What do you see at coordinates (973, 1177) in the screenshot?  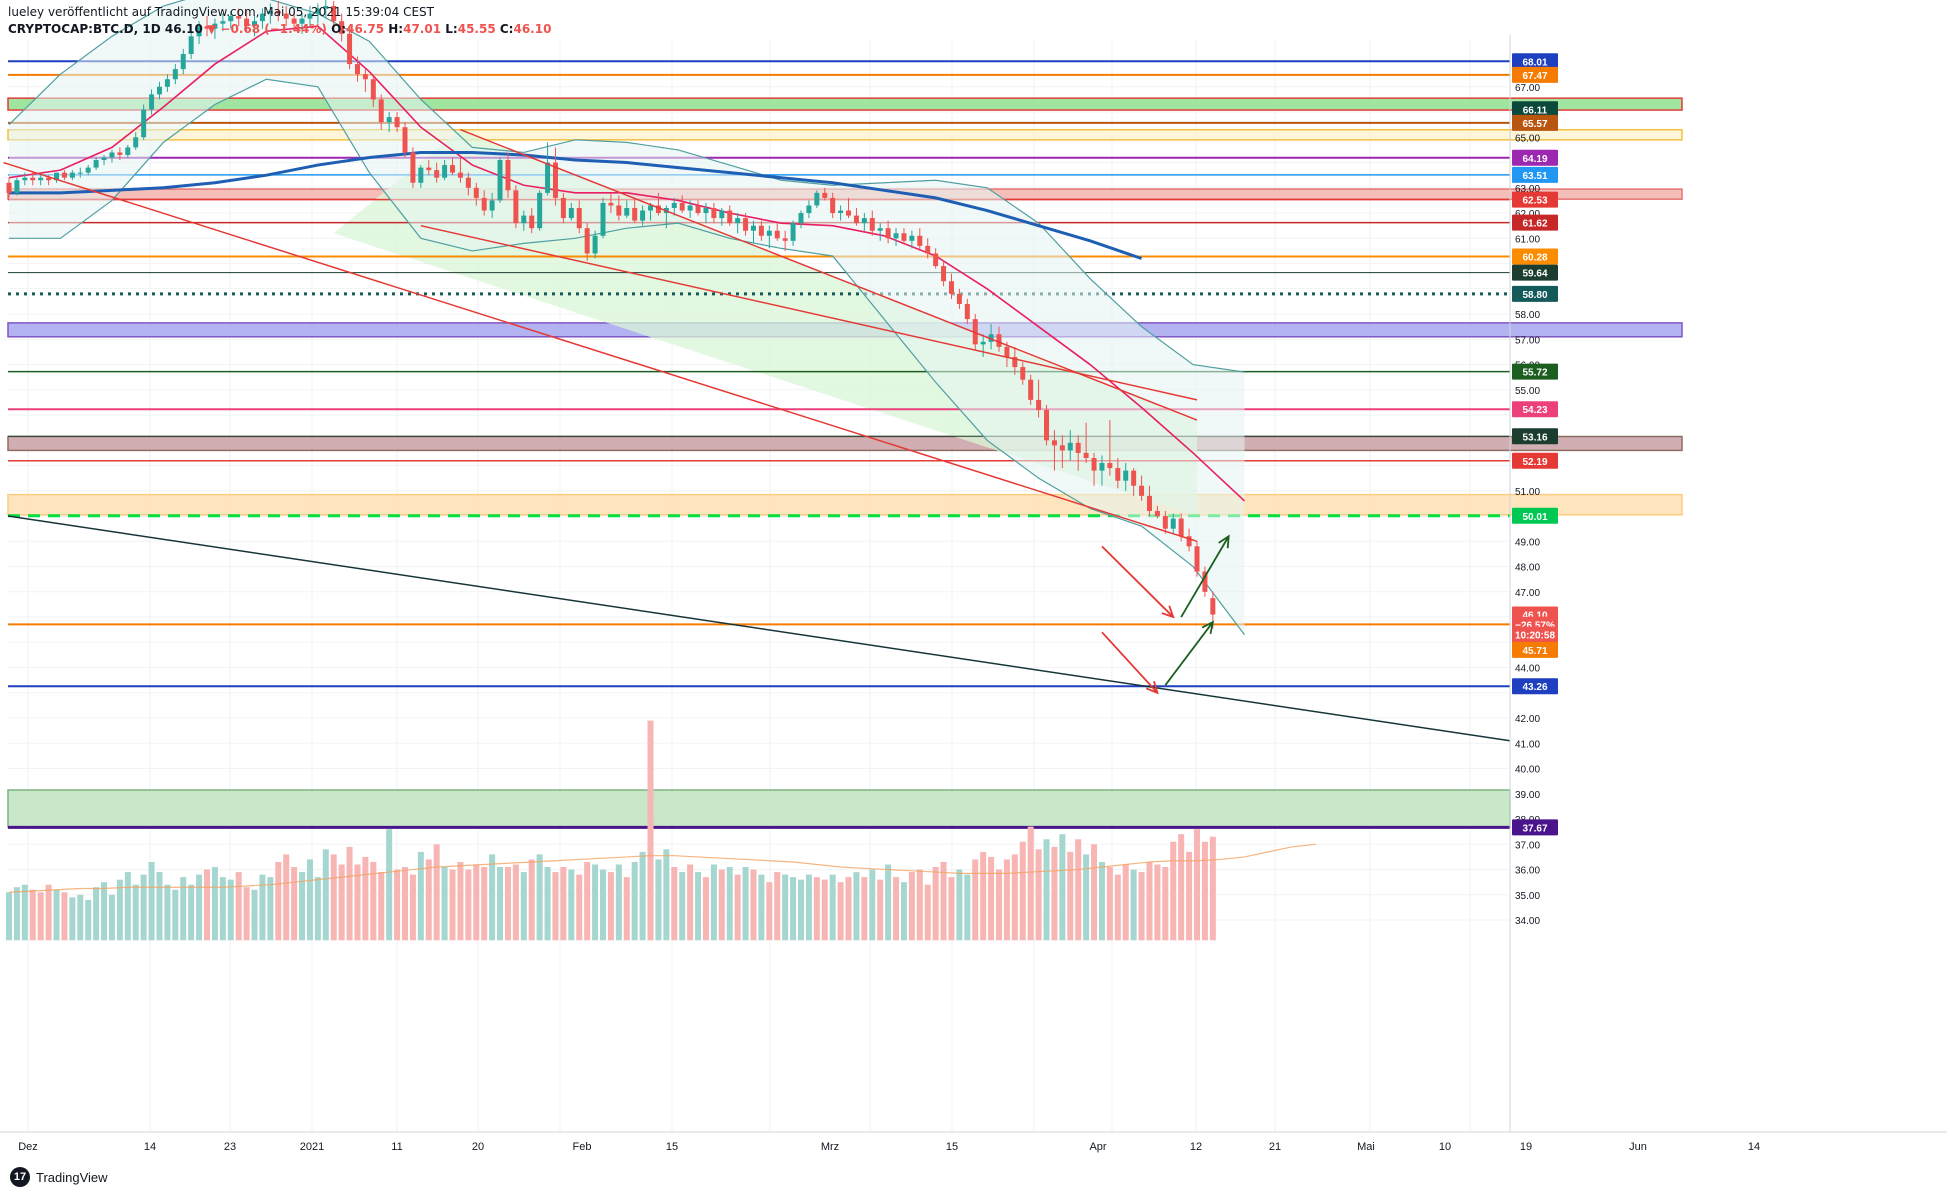 I see `footer: 17 TradingView` at bounding box center [973, 1177].